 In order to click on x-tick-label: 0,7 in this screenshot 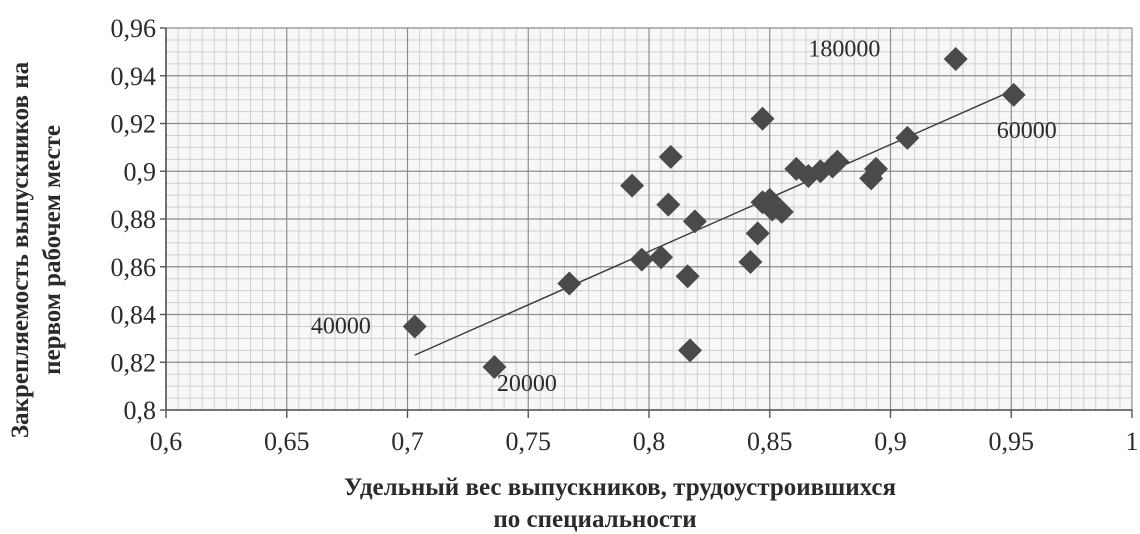, I will do `click(407, 441)`.